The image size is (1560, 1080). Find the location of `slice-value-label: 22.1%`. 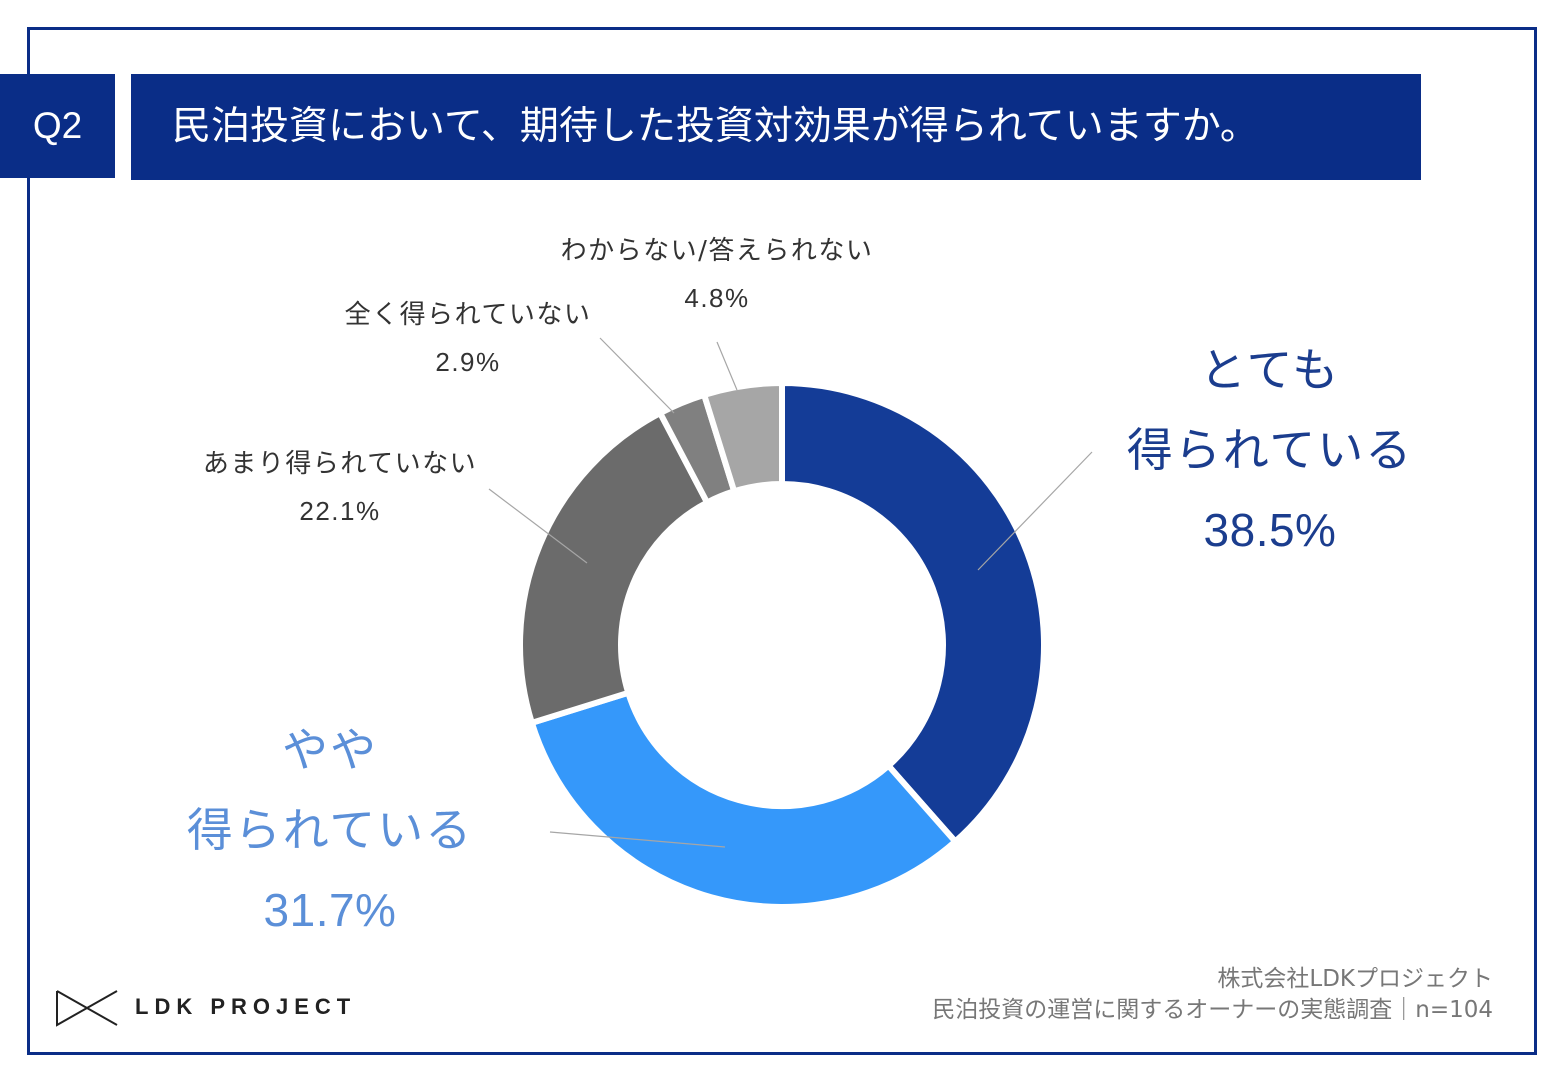

slice-value-label: 22.1% is located at coordinates (340, 511).